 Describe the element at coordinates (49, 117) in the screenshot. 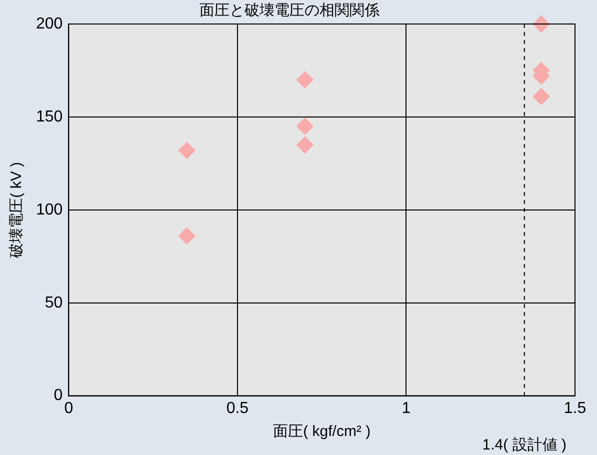

I see `y-tick-label: 150` at that location.